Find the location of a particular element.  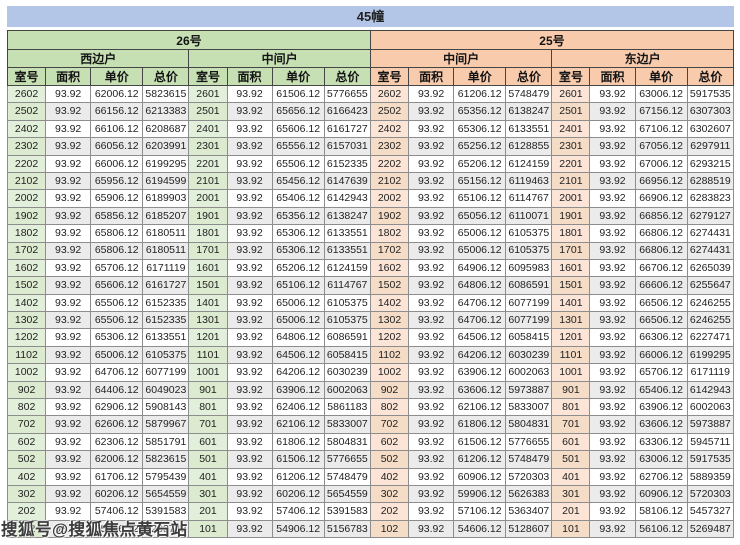

cell-total-price: 6302607 is located at coordinates (710, 129).